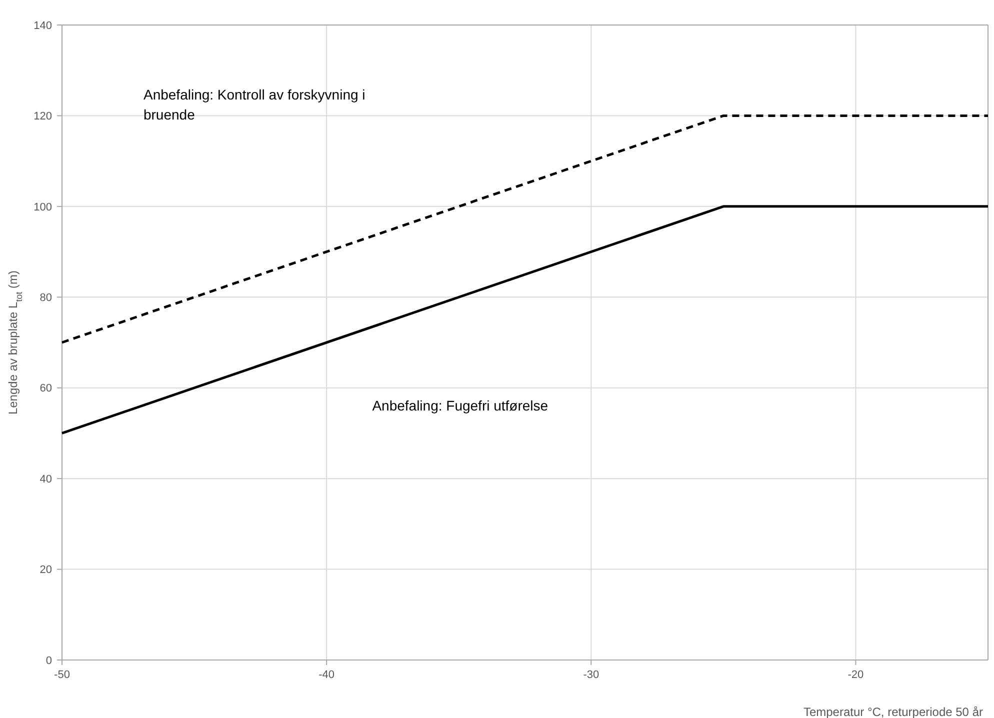 The width and height of the screenshot is (994, 718). I want to click on y-tick-label: 100, so click(43, 207).